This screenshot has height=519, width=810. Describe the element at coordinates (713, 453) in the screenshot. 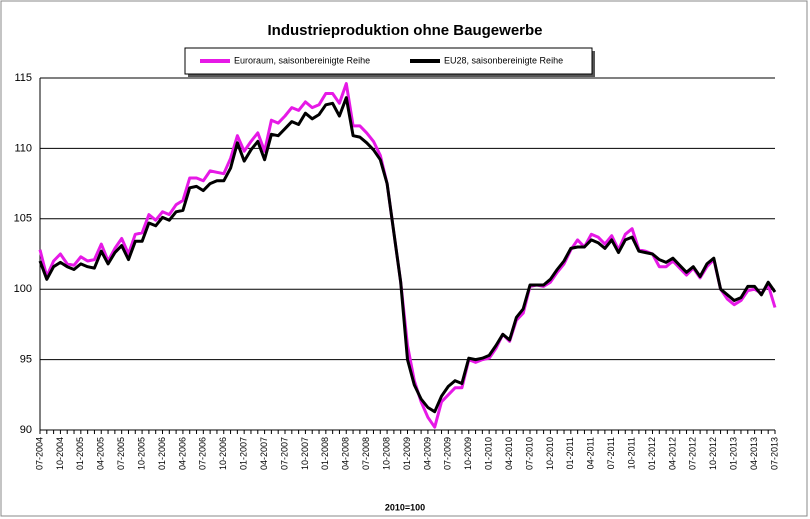

I see `x-tick-label: 10-2012` at that location.